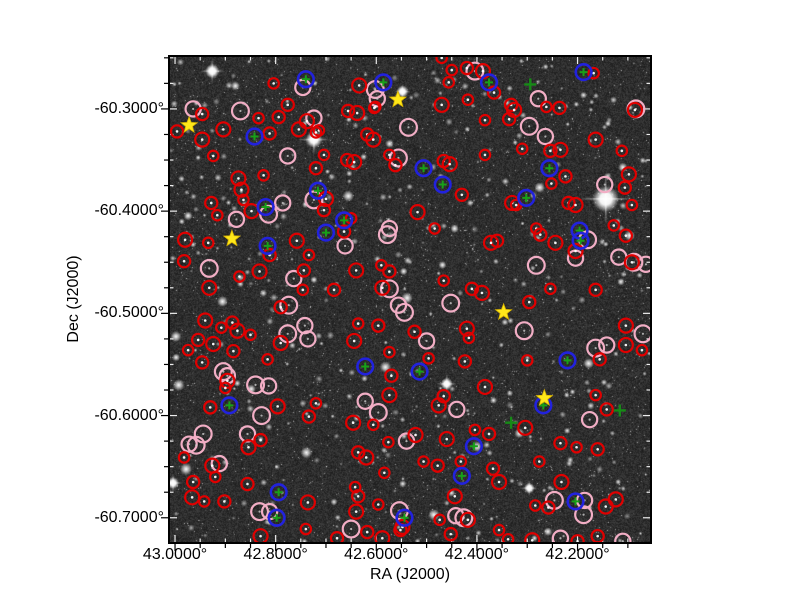  Describe the element at coordinates (129, 517) in the screenshot. I see `y-tick-label: -60.7000°` at that location.